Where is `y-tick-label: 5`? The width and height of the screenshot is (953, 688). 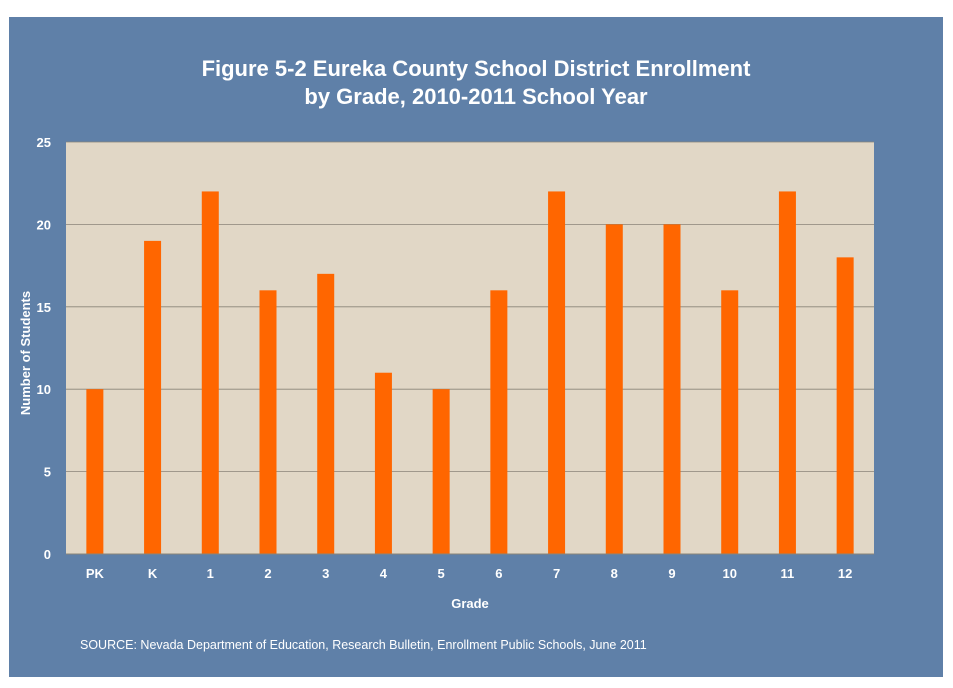 y-tick-label: 5 is located at coordinates (47, 472).